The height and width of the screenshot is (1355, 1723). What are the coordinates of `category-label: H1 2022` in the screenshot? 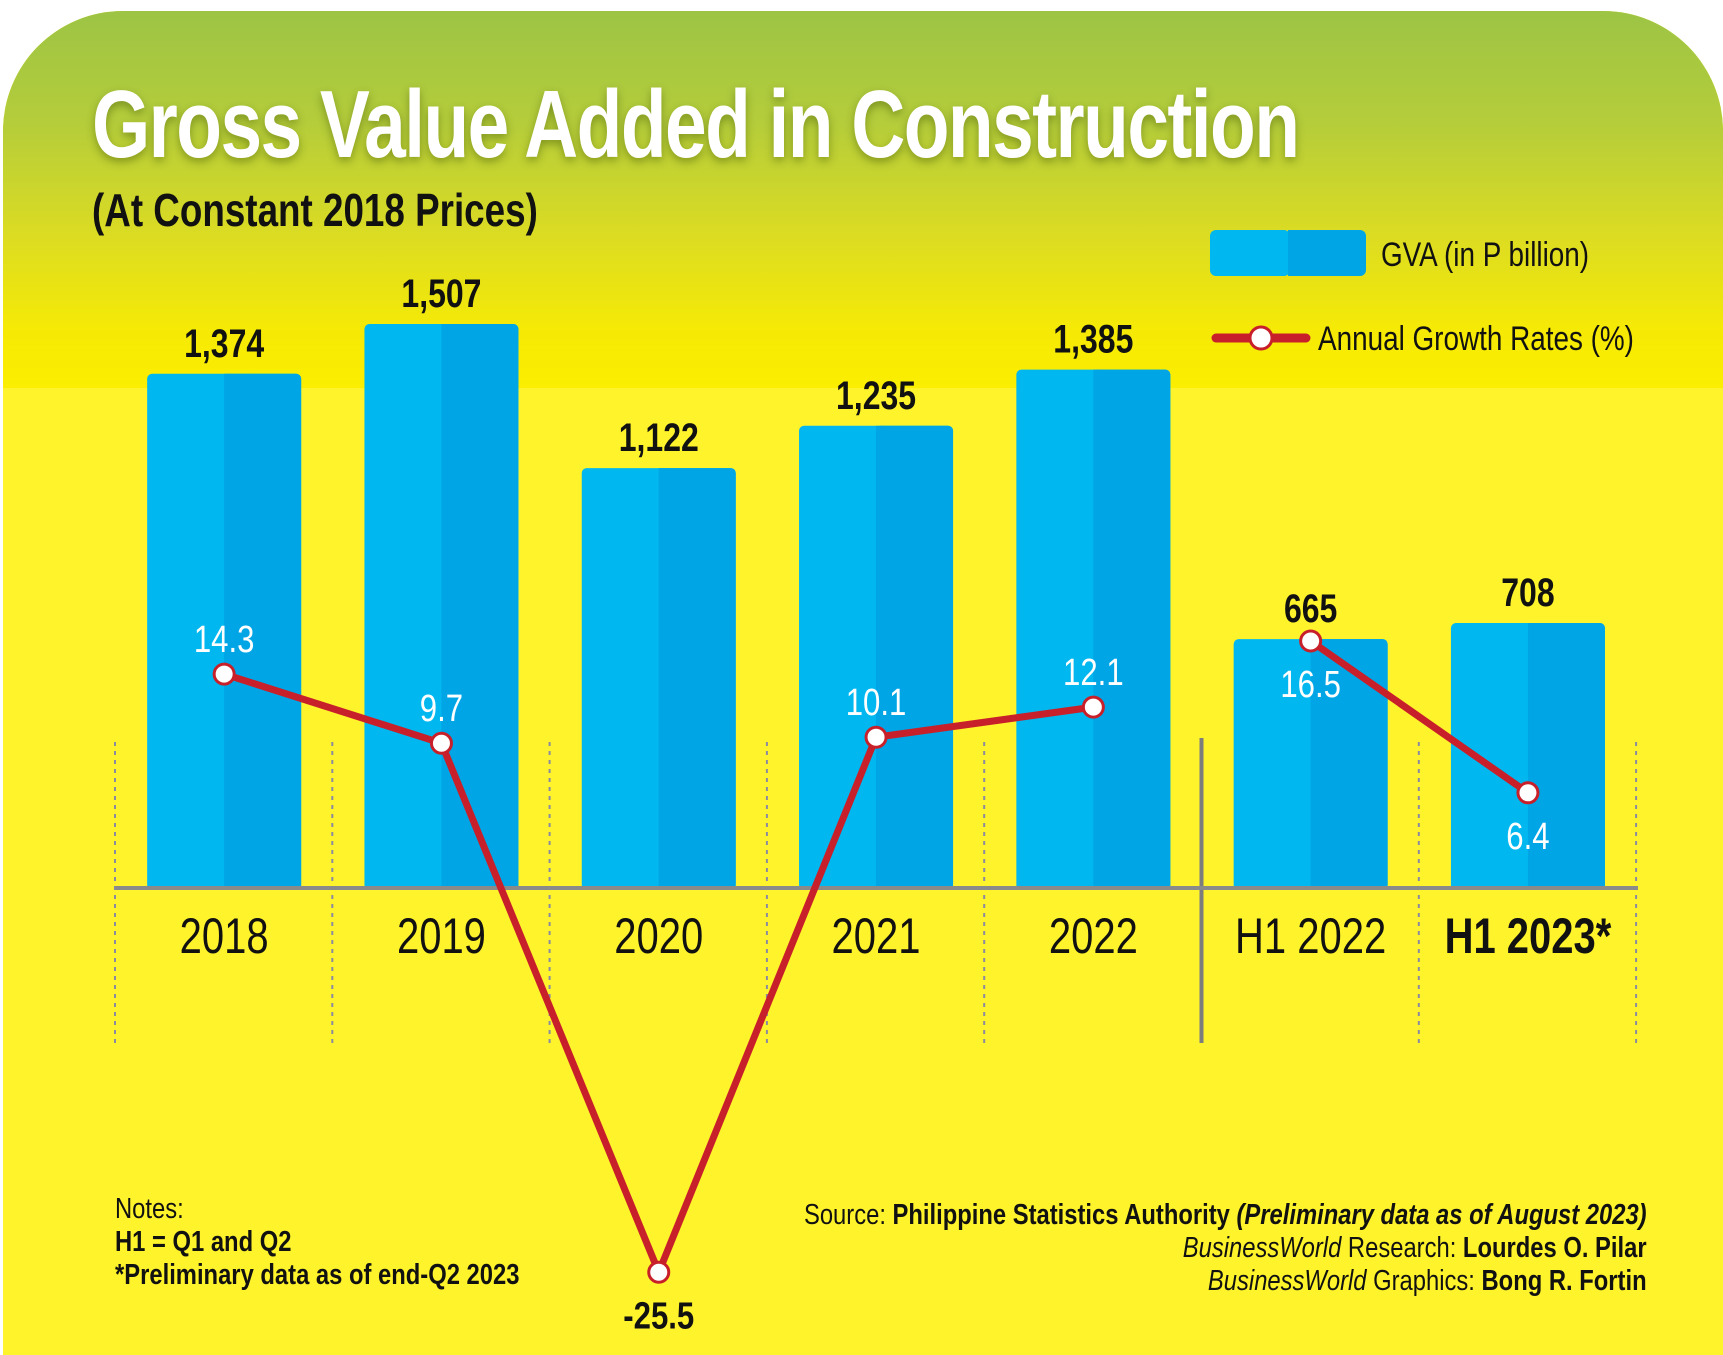 It's located at (1310, 936).